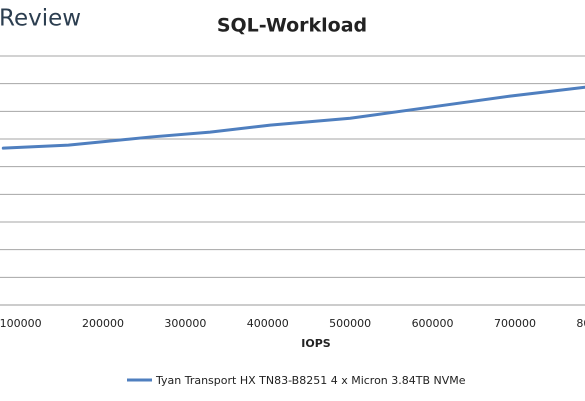 The height and width of the screenshot is (401, 585). Describe the element at coordinates (515, 323) in the screenshot. I see `x-tick-label: 700000` at that location.